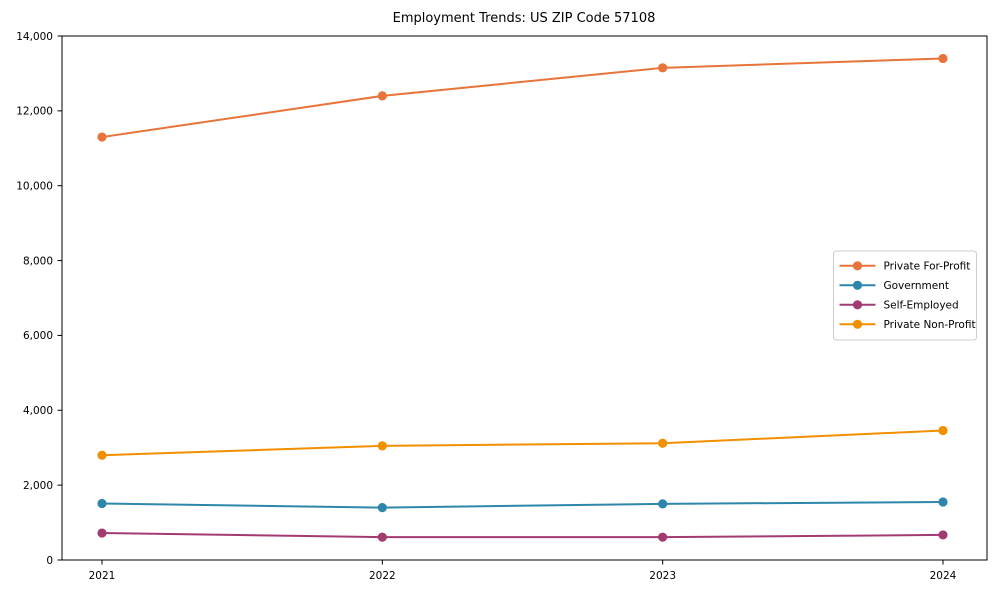 The width and height of the screenshot is (1000, 600). Describe the element at coordinates (943, 576) in the screenshot. I see `x-axis-tick-label: 2024` at that location.